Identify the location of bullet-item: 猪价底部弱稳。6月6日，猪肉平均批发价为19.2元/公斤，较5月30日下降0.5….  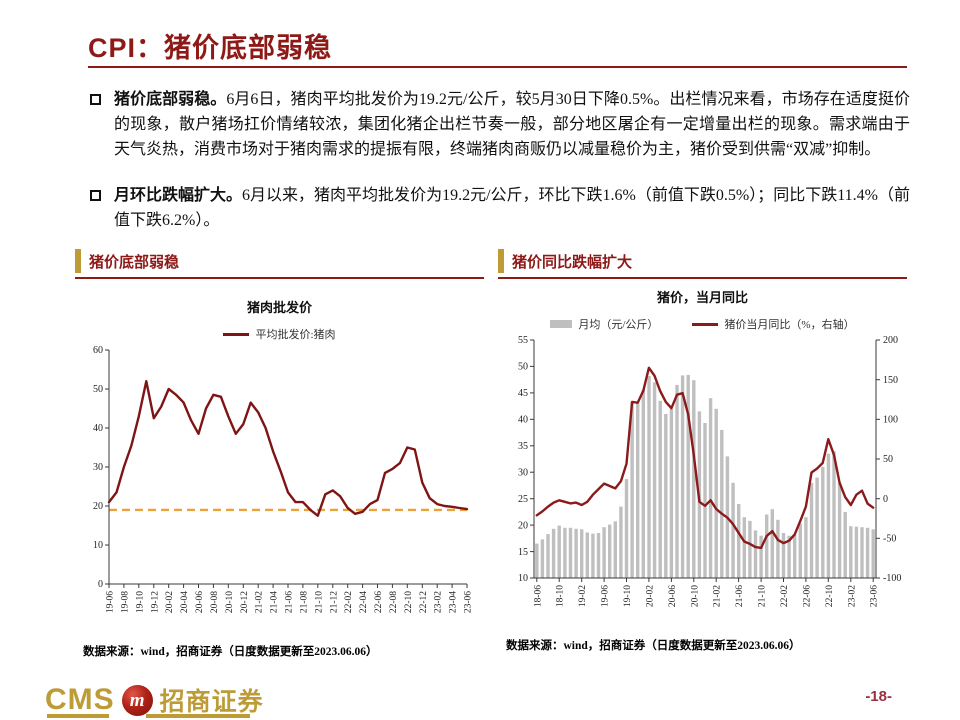
(500, 125).